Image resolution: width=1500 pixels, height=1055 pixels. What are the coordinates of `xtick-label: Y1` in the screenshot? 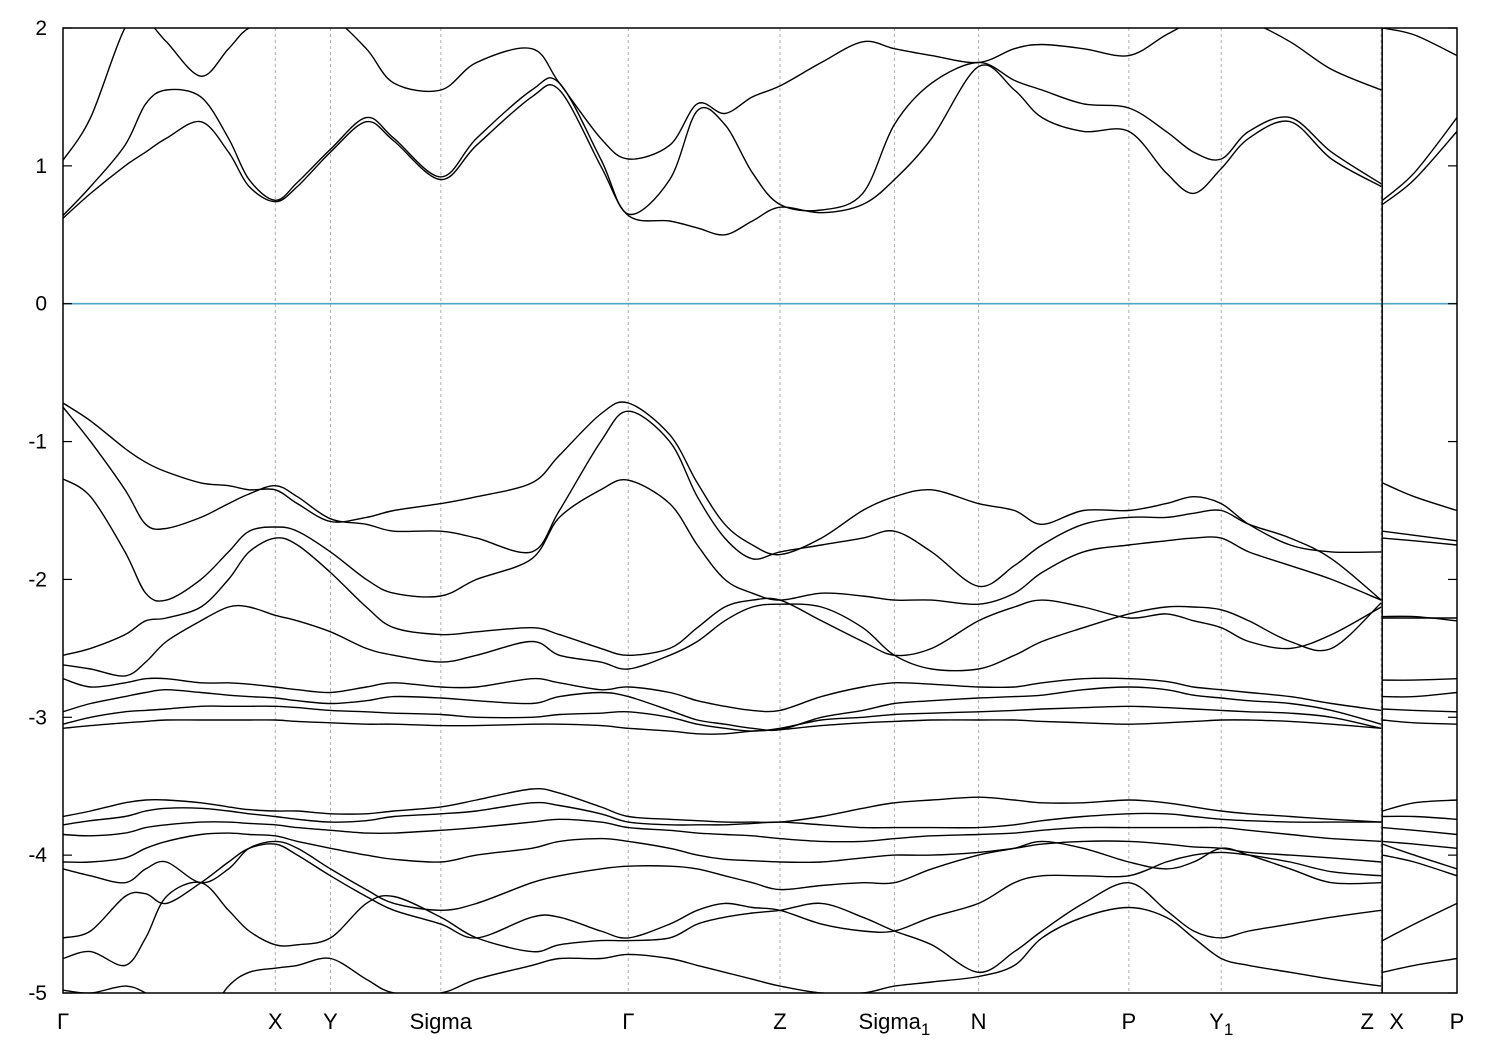 It's located at (1221, 1024).